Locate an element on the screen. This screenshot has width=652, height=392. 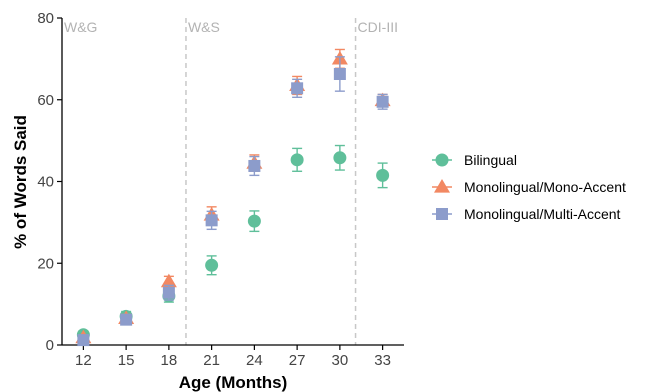
phase-label-1: W&G is located at coordinates (80, 27).